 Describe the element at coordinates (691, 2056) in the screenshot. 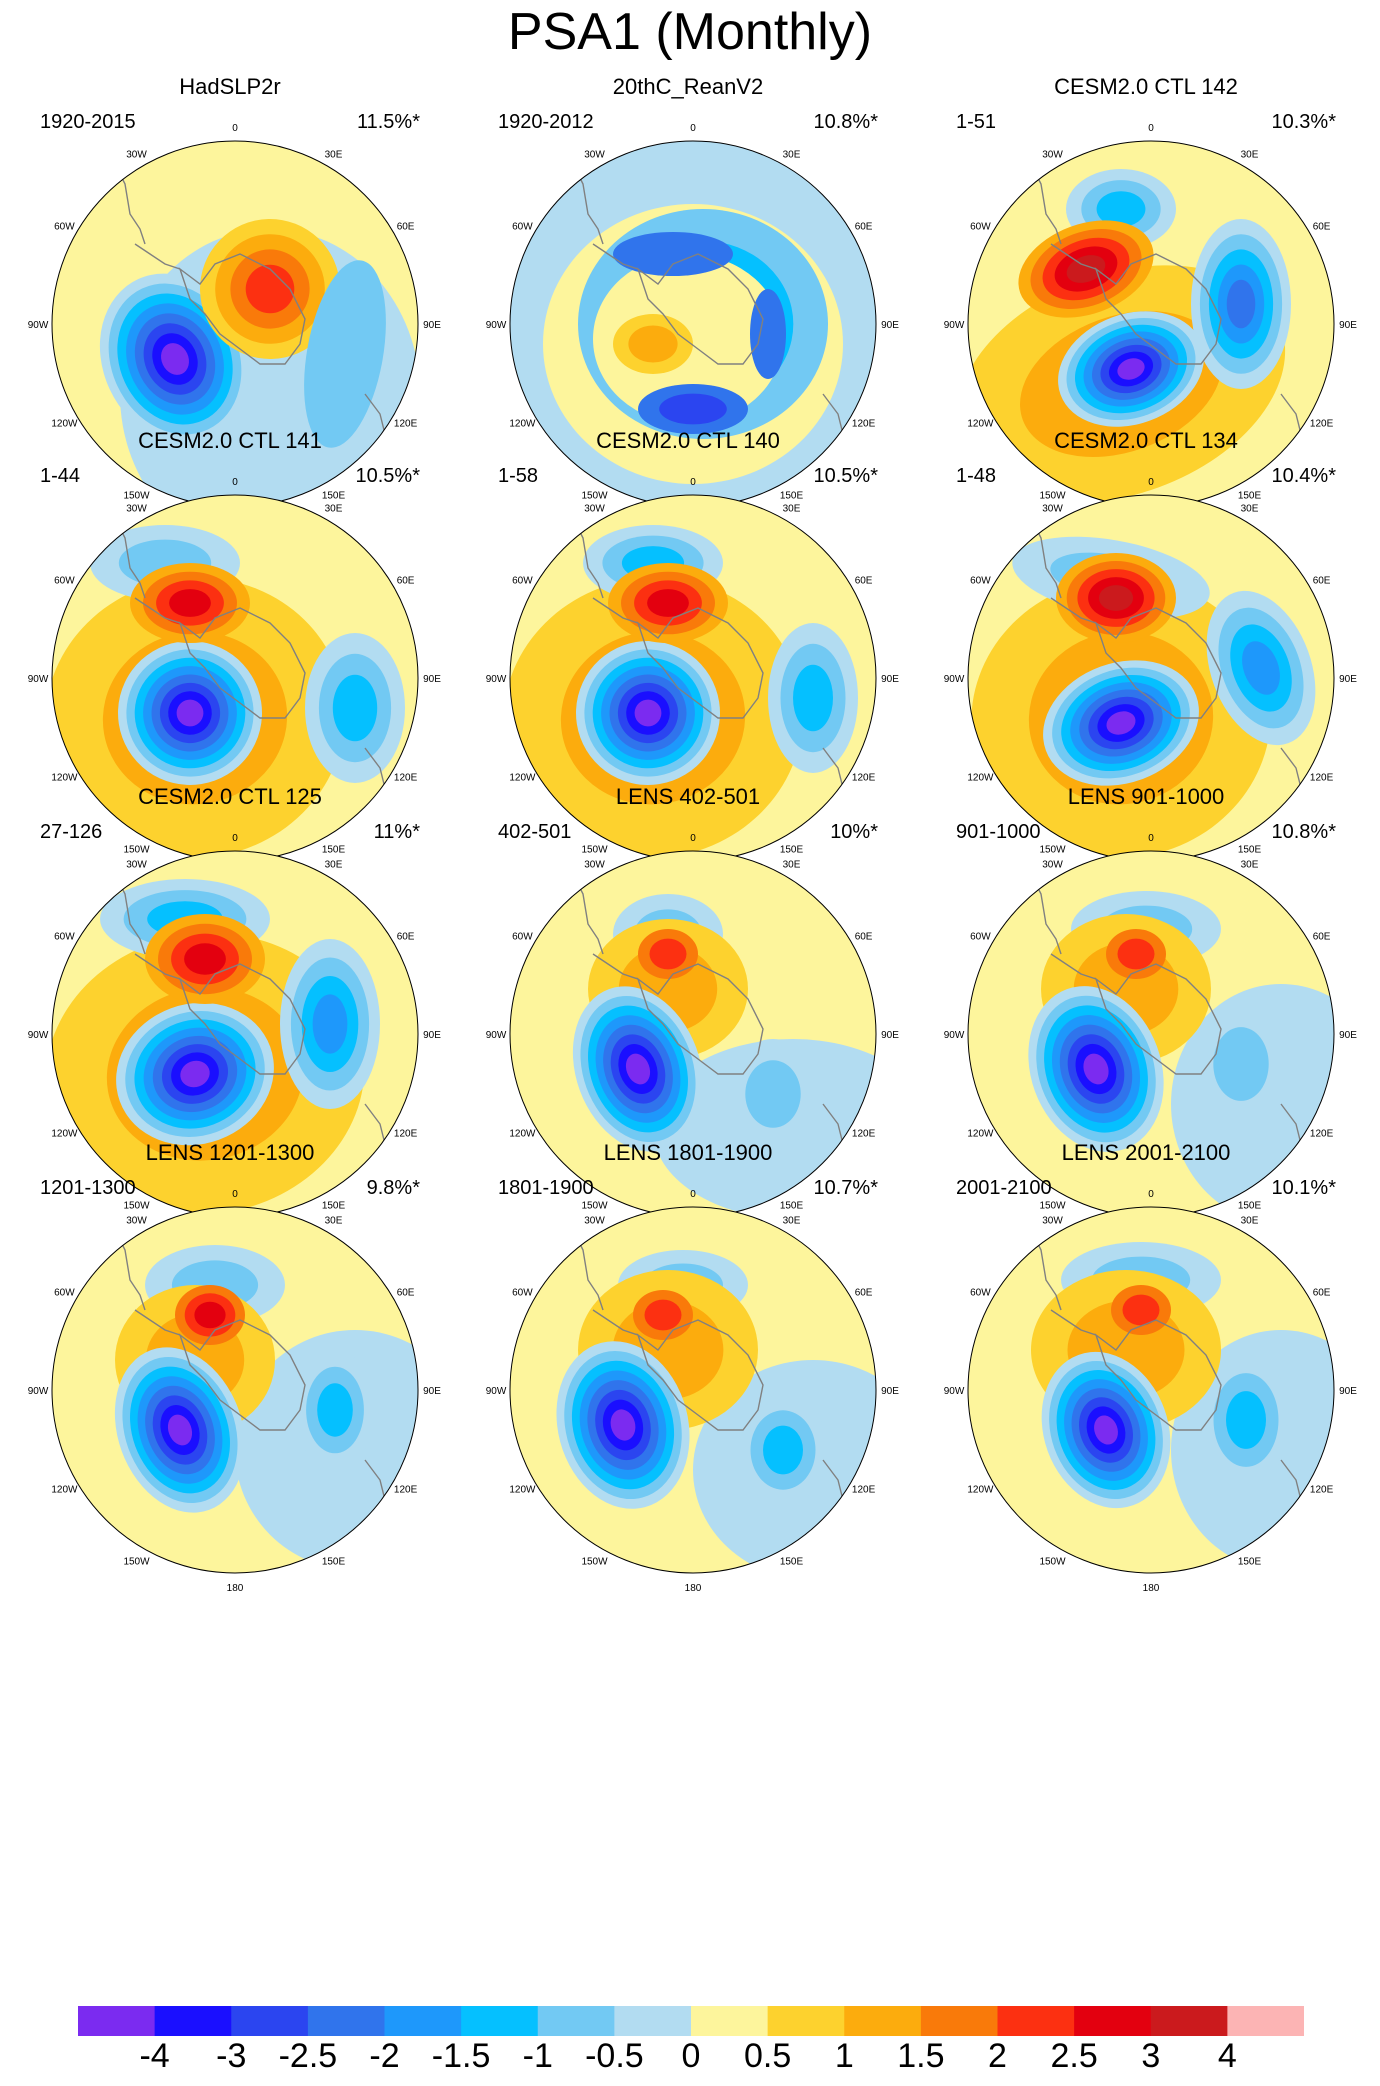

I see `colorbar-tick-label: 0` at that location.